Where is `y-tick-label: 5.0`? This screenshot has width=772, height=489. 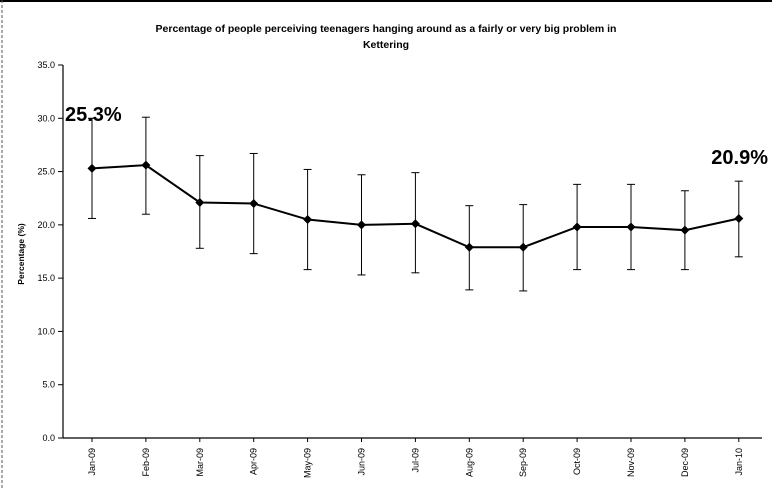
y-tick-label: 5.0 is located at coordinates (48, 385).